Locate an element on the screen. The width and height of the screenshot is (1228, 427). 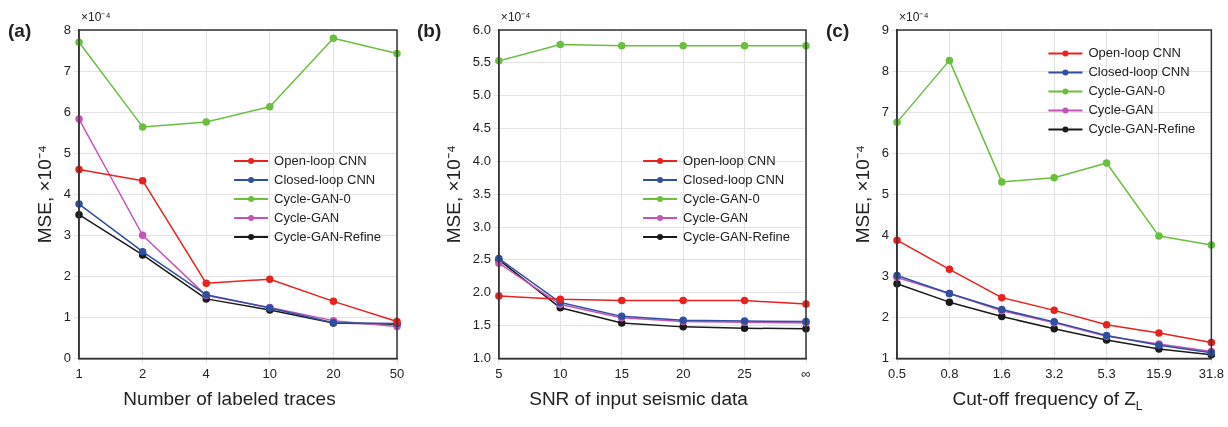
x-tick-label: 1 is located at coordinates (79, 373).